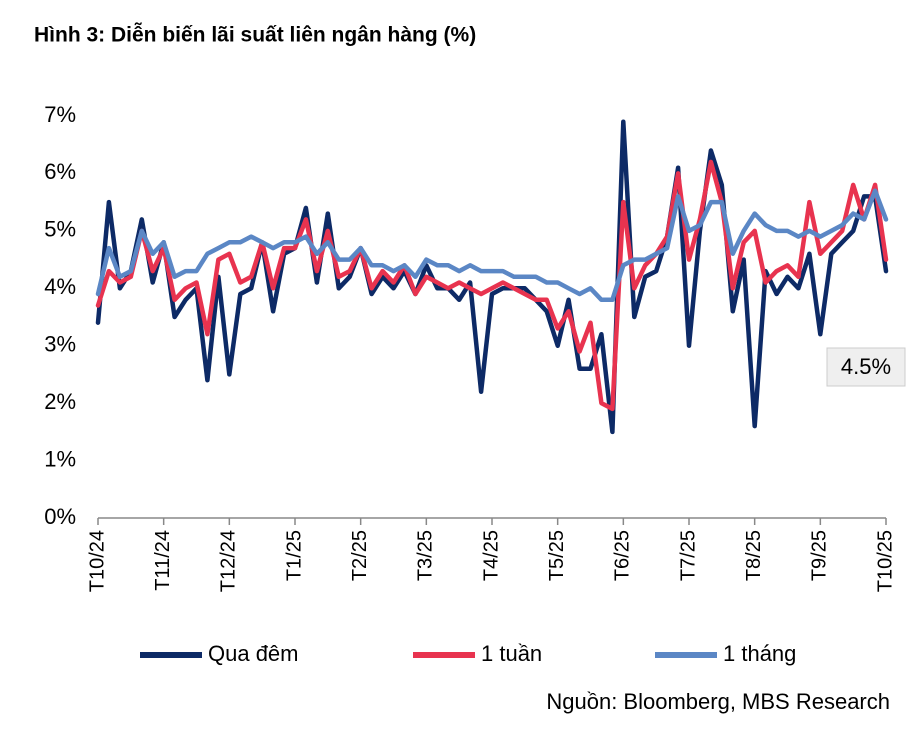 Image resolution: width=924 pixels, height=746 pixels. Describe the element at coordinates (60, 458) in the screenshot. I see `y-tick-label: 1%` at that location.